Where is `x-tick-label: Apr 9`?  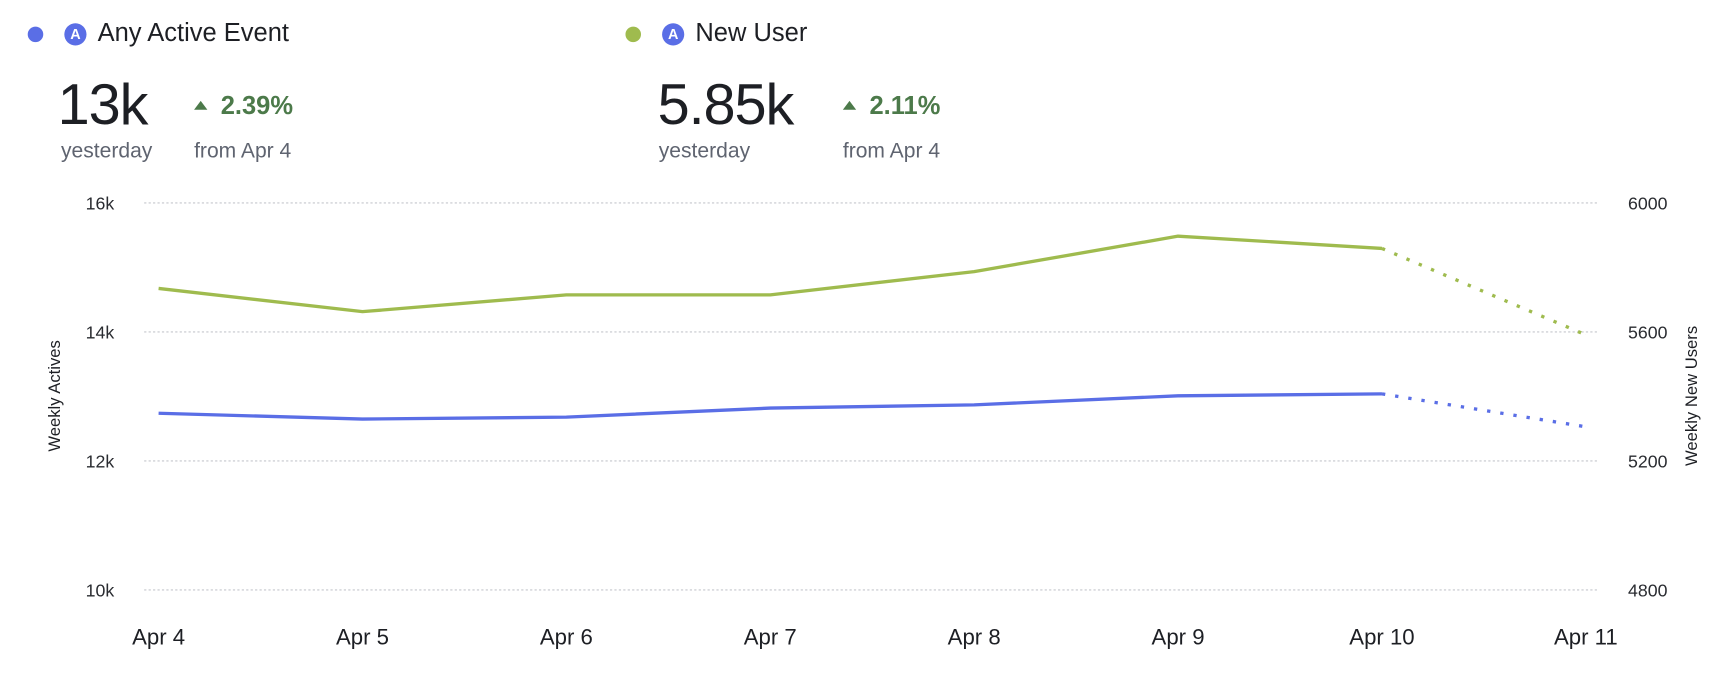 x-tick-label: Apr 9 is located at coordinates (1178, 636).